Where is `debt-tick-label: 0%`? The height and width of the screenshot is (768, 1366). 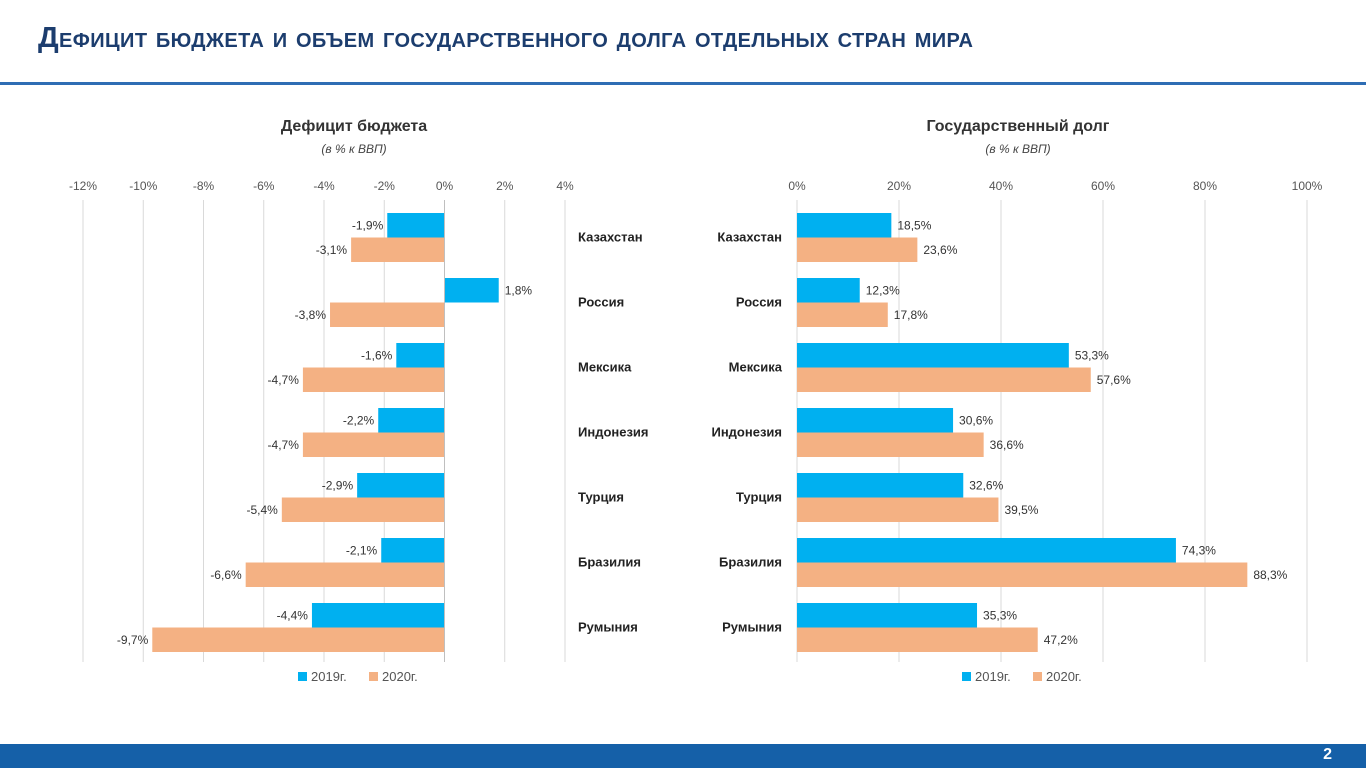
debt-tick-label: 0% is located at coordinates (797, 186).